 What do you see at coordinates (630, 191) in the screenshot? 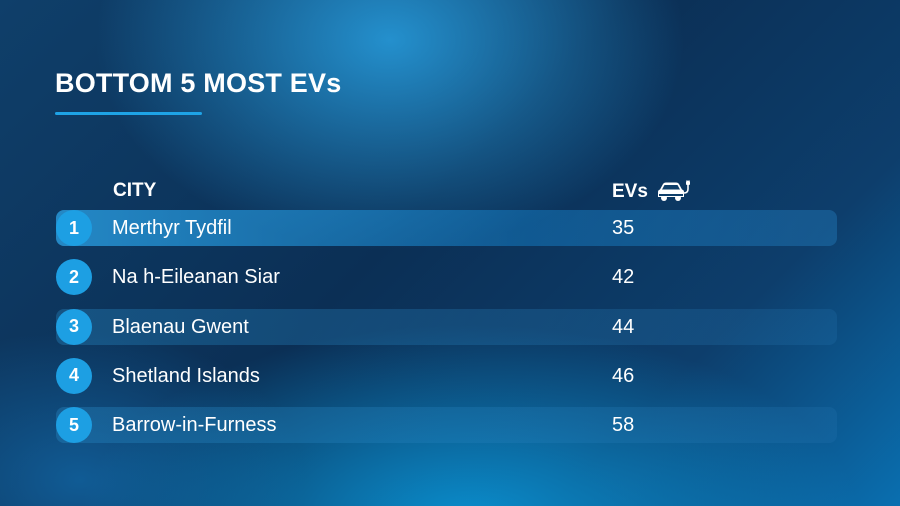
I see `column-header-evs-label: EVs` at bounding box center [630, 191].